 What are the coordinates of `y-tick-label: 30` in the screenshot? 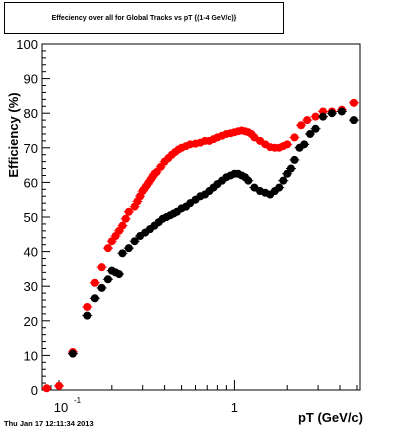 It's located at (31, 286).